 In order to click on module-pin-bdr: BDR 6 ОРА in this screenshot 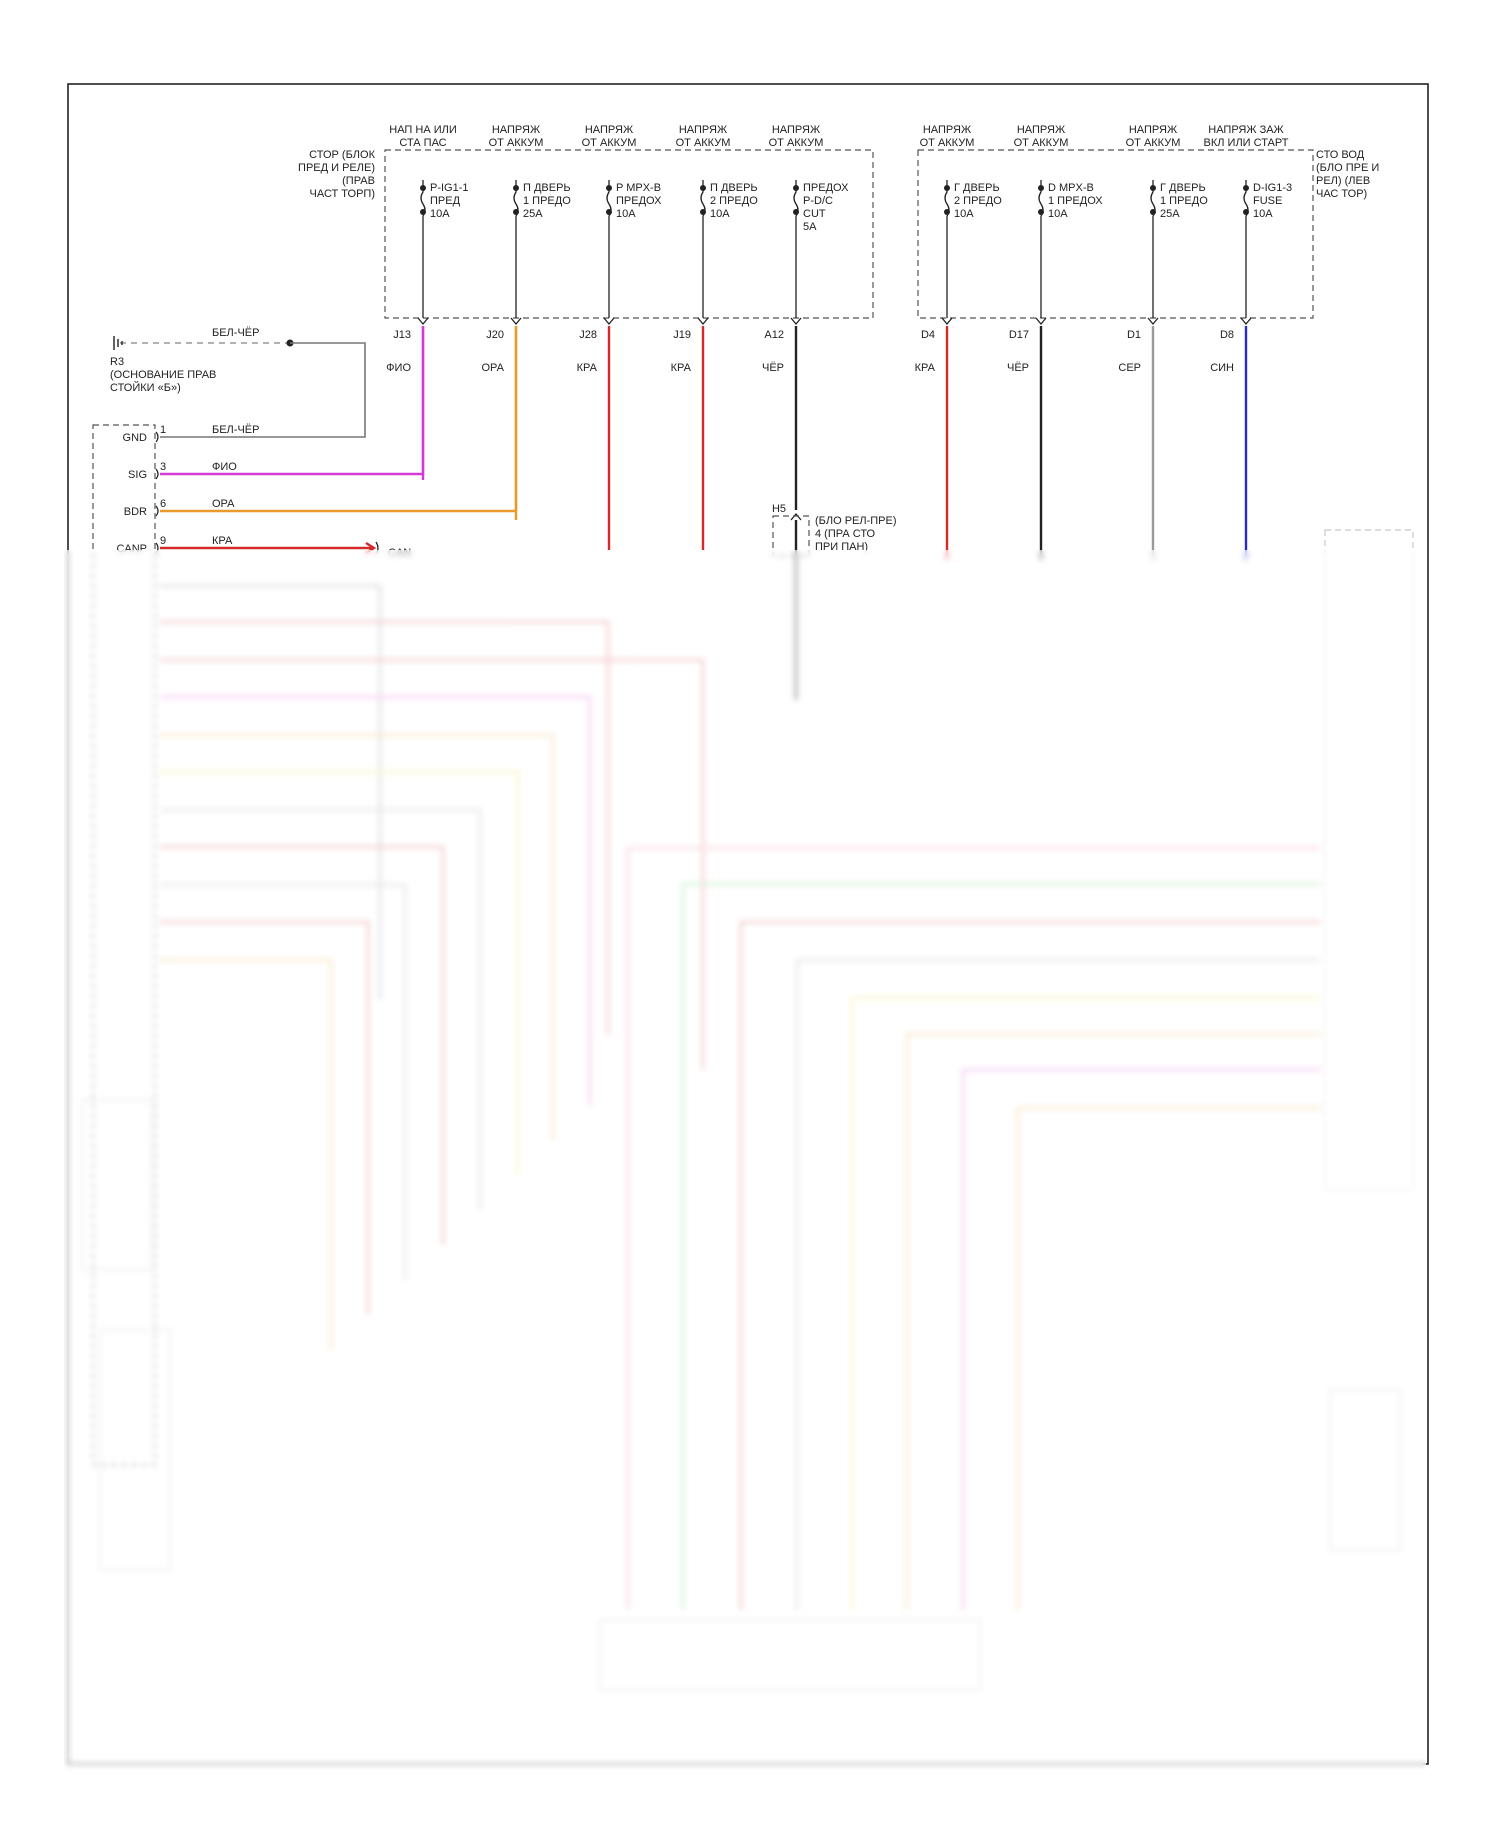, I will do `click(179, 508)`.